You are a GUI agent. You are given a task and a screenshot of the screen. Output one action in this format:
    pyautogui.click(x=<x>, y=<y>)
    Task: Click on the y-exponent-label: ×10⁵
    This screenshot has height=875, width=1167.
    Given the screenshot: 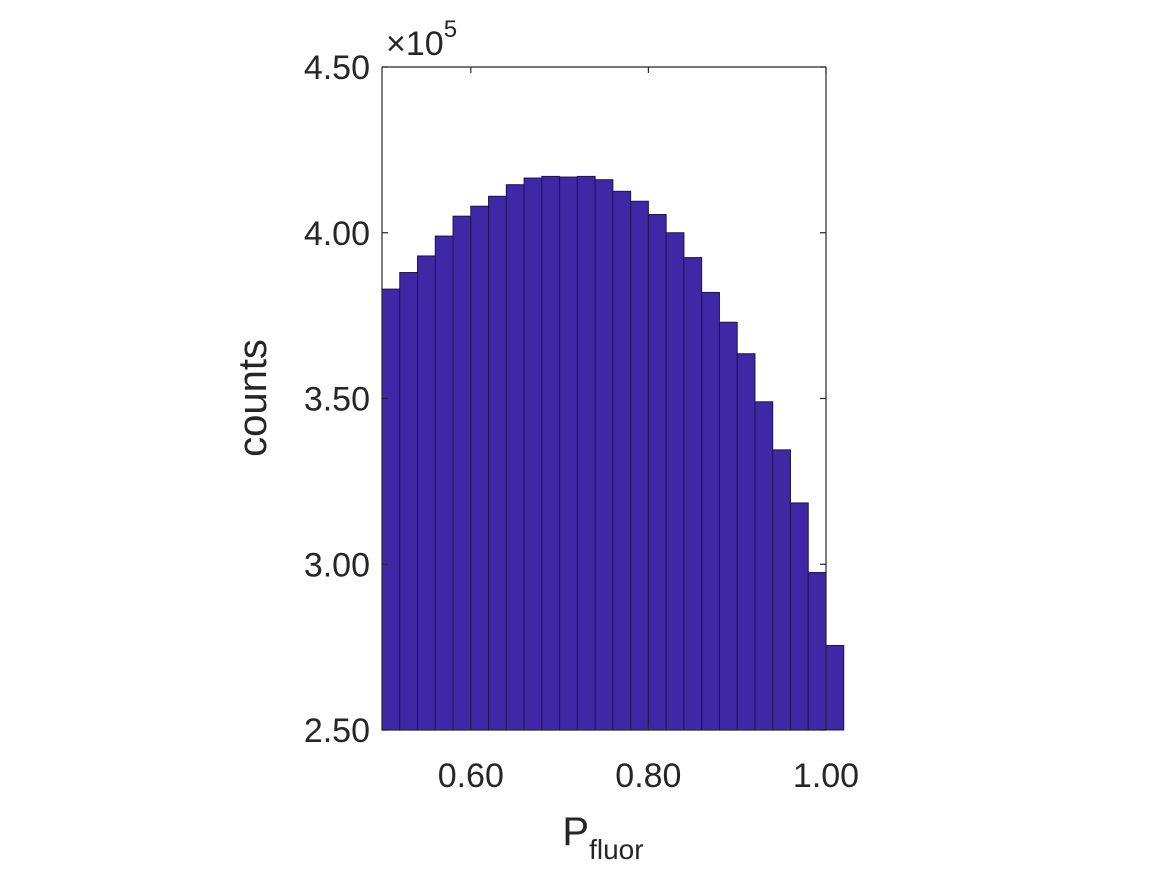 What is the action you would take?
    pyautogui.click(x=421, y=39)
    